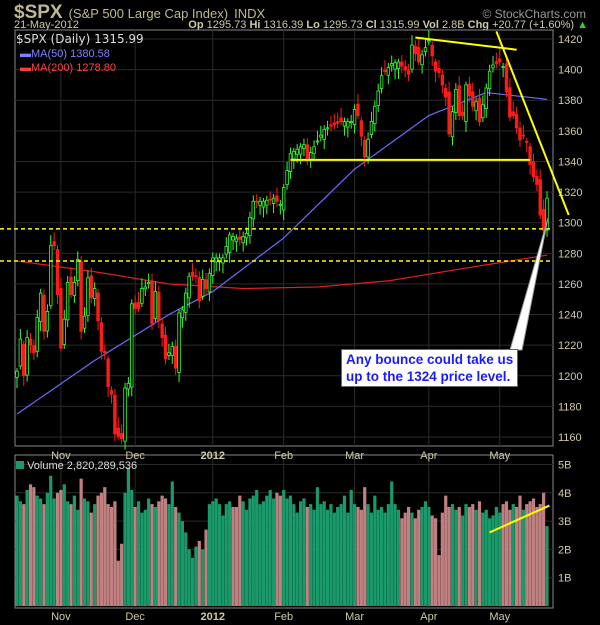  I want to click on cl-label: Cl, so click(371, 25).